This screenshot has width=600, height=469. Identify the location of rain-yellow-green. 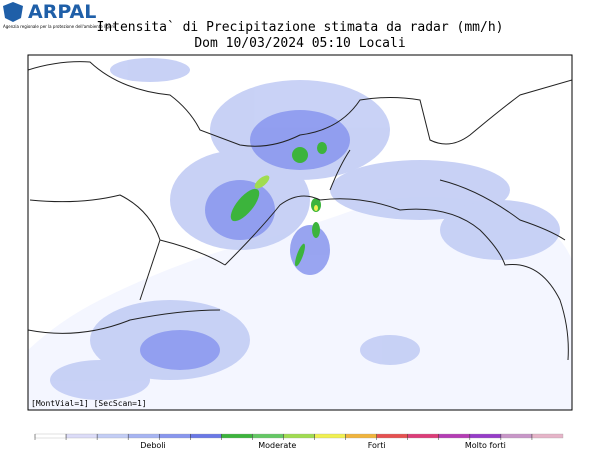
(262, 182).